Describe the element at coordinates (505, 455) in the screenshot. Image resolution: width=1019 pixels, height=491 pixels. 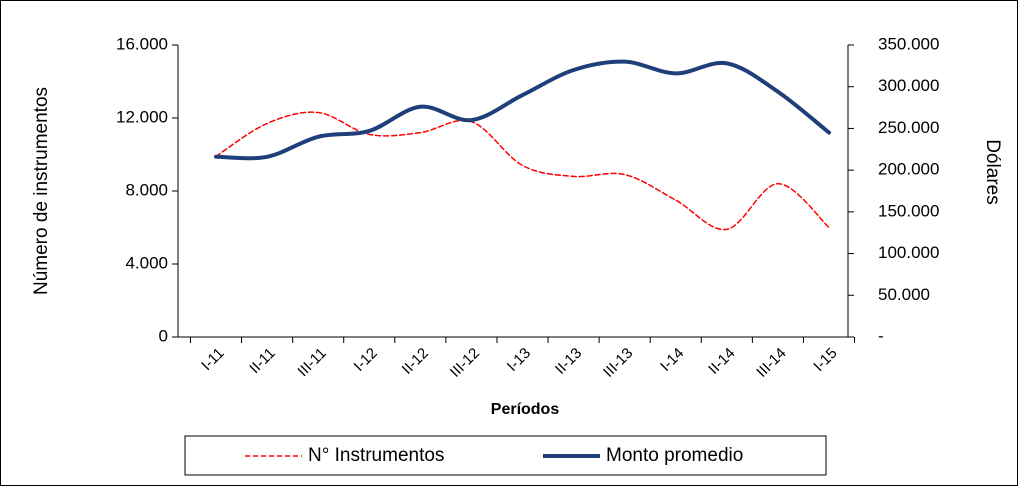
I see `legend` at that location.